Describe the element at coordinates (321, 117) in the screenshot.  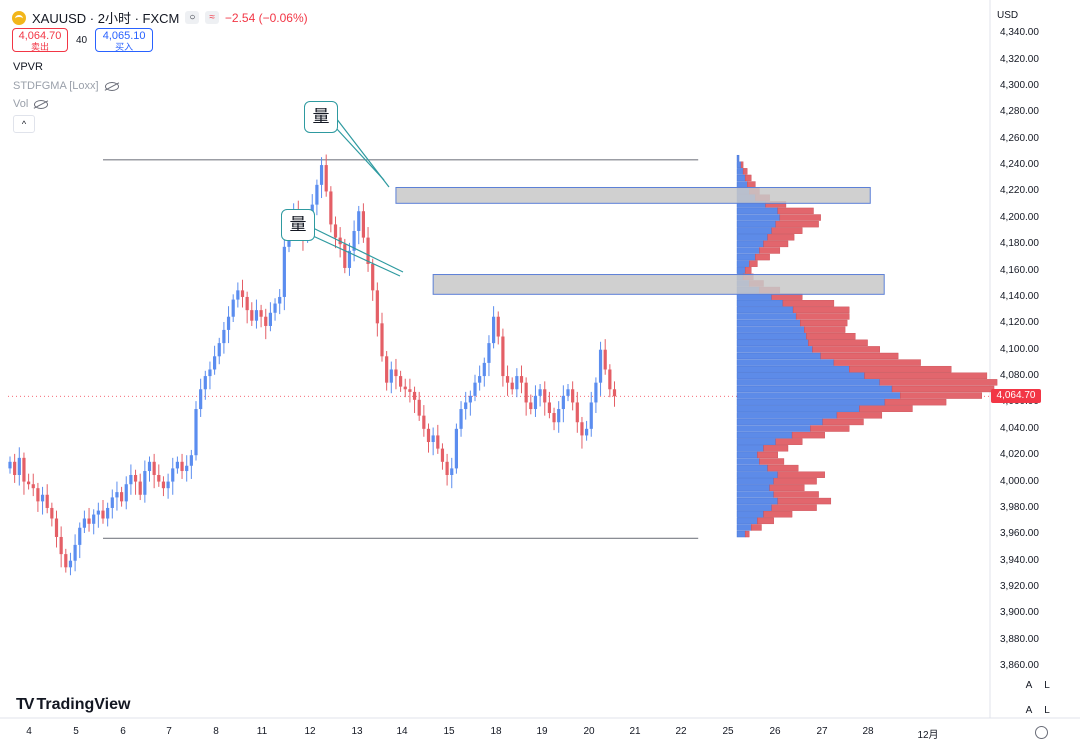
I see `annotation-callout-1: 量` at that location.